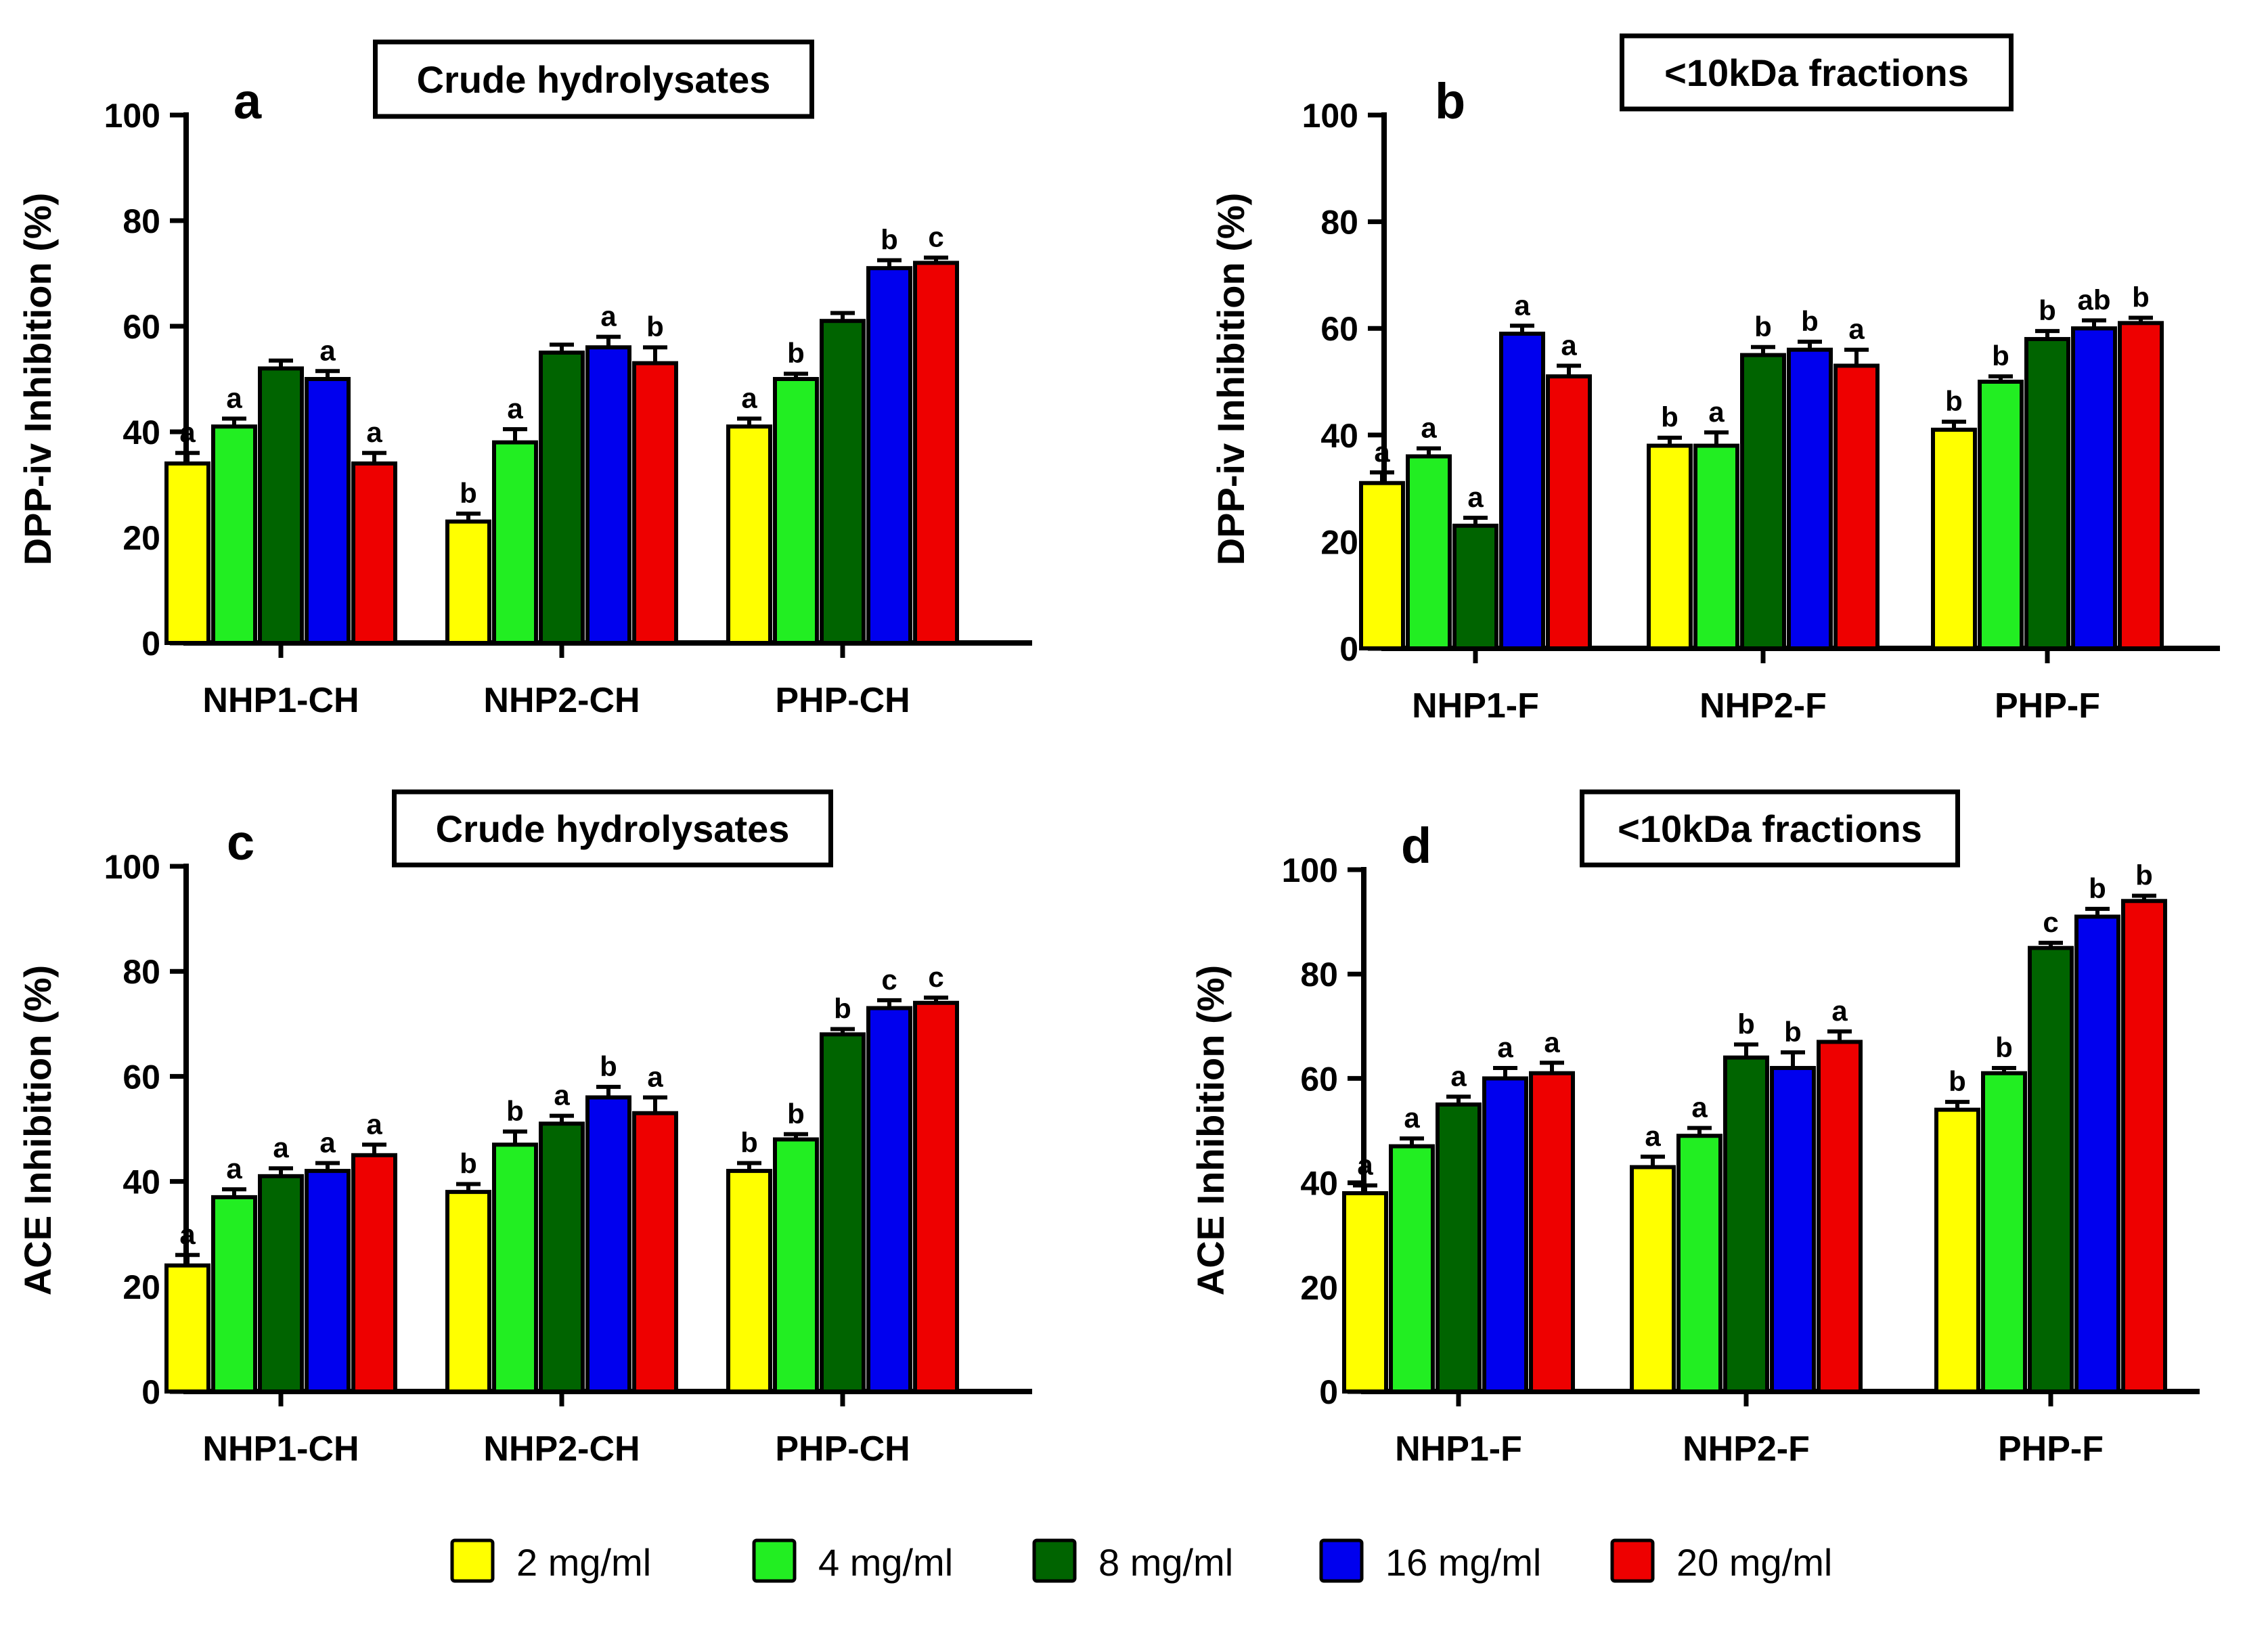  Describe the element at coordinates (1230, 379) in the screenshot. I see `y-axis-label-b: DPP-iv Inhibition (%)` at that location.